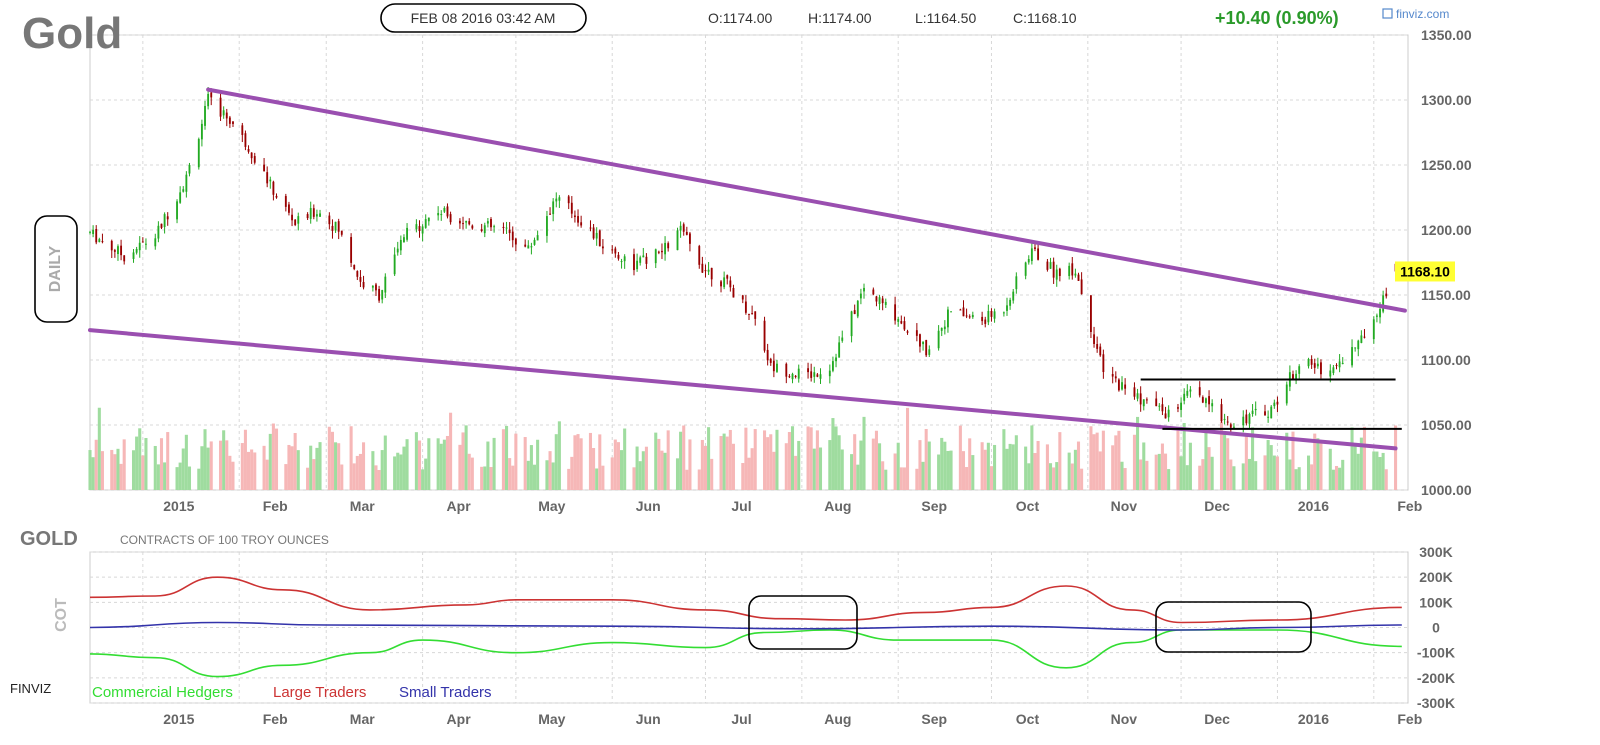  I want to click on datetime-label: FEB 08 2016 03:42 AM, so click(483, 18).